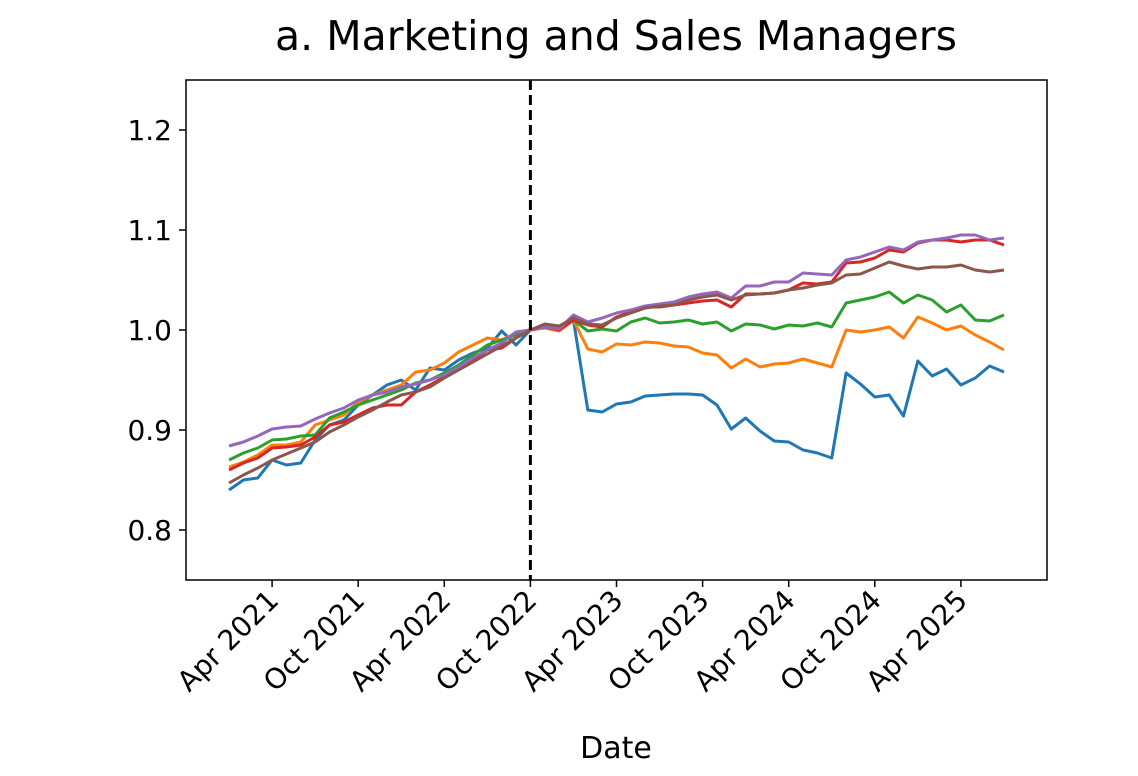 This screenshot has height=776, width=1138. I want to click on x-axis-label: Date, so click(616, 748).